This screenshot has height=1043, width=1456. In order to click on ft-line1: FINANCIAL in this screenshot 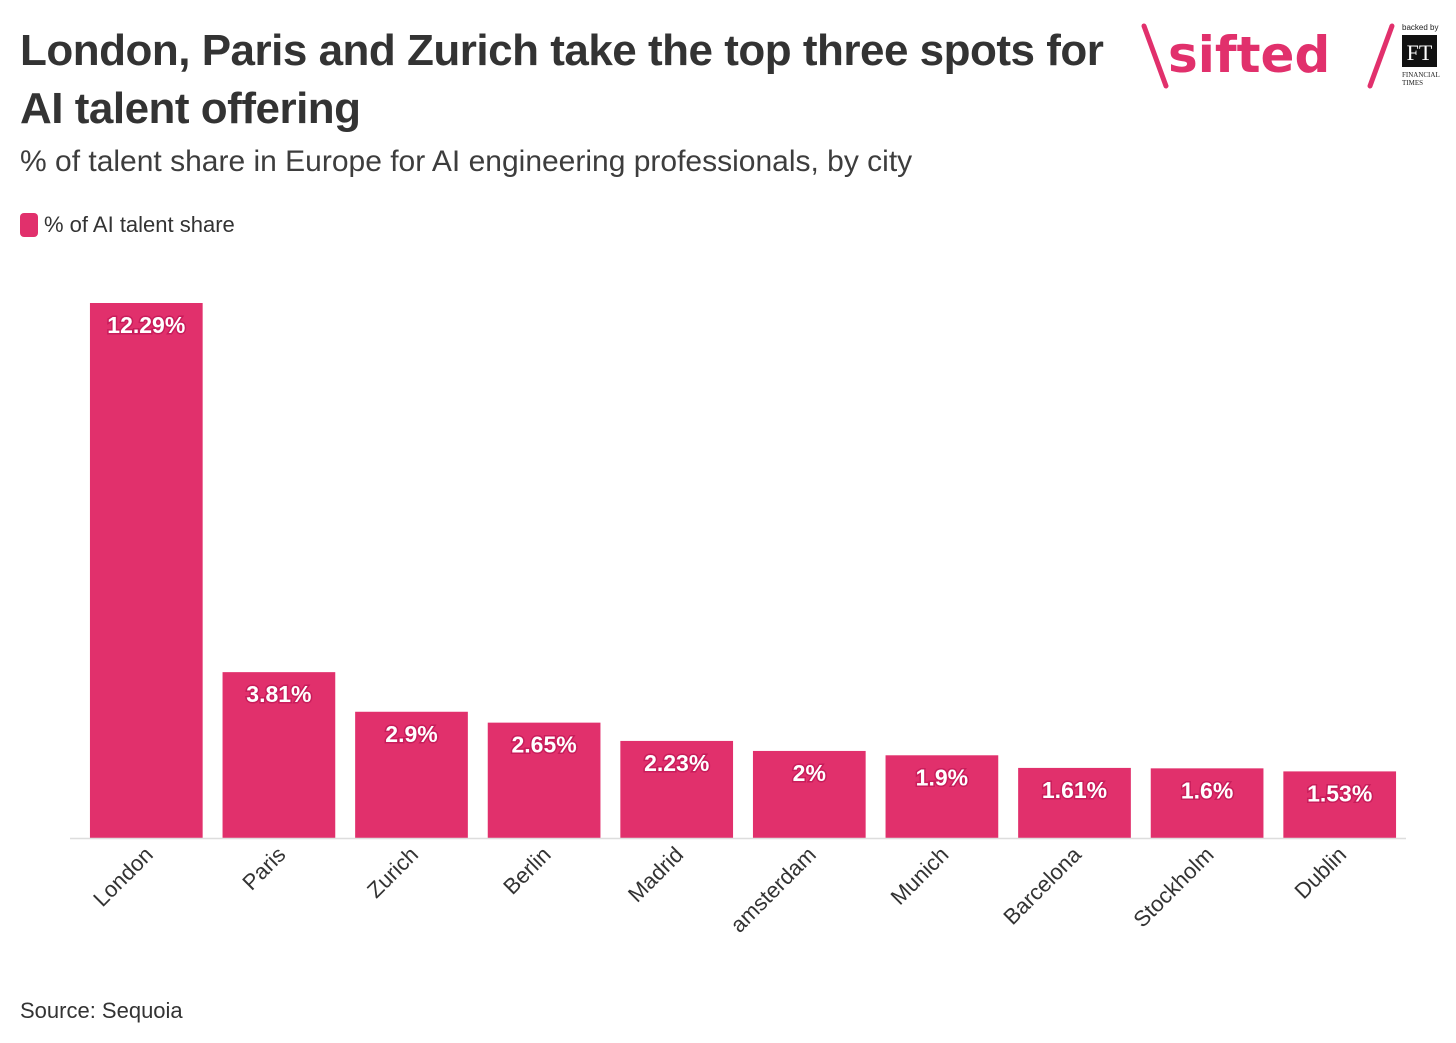, I will do `click(1421, 75)`.